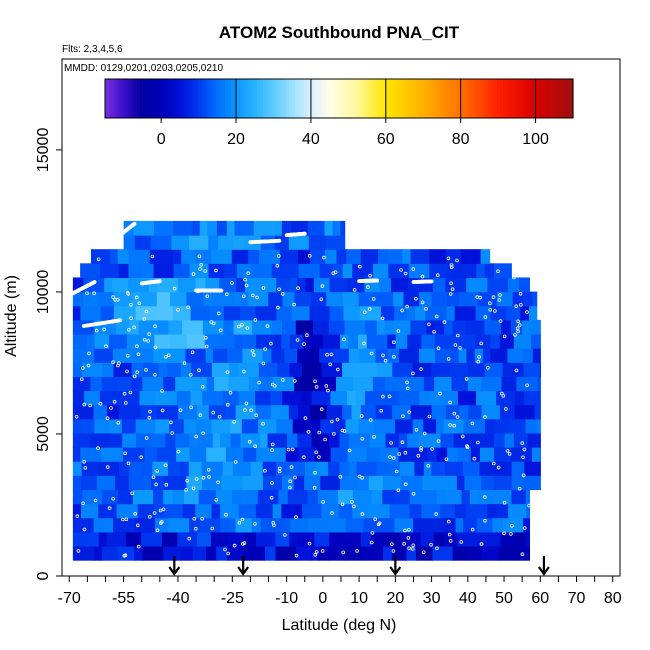  I want to click on x-axis-tick-label: 0, so click(322, 598).